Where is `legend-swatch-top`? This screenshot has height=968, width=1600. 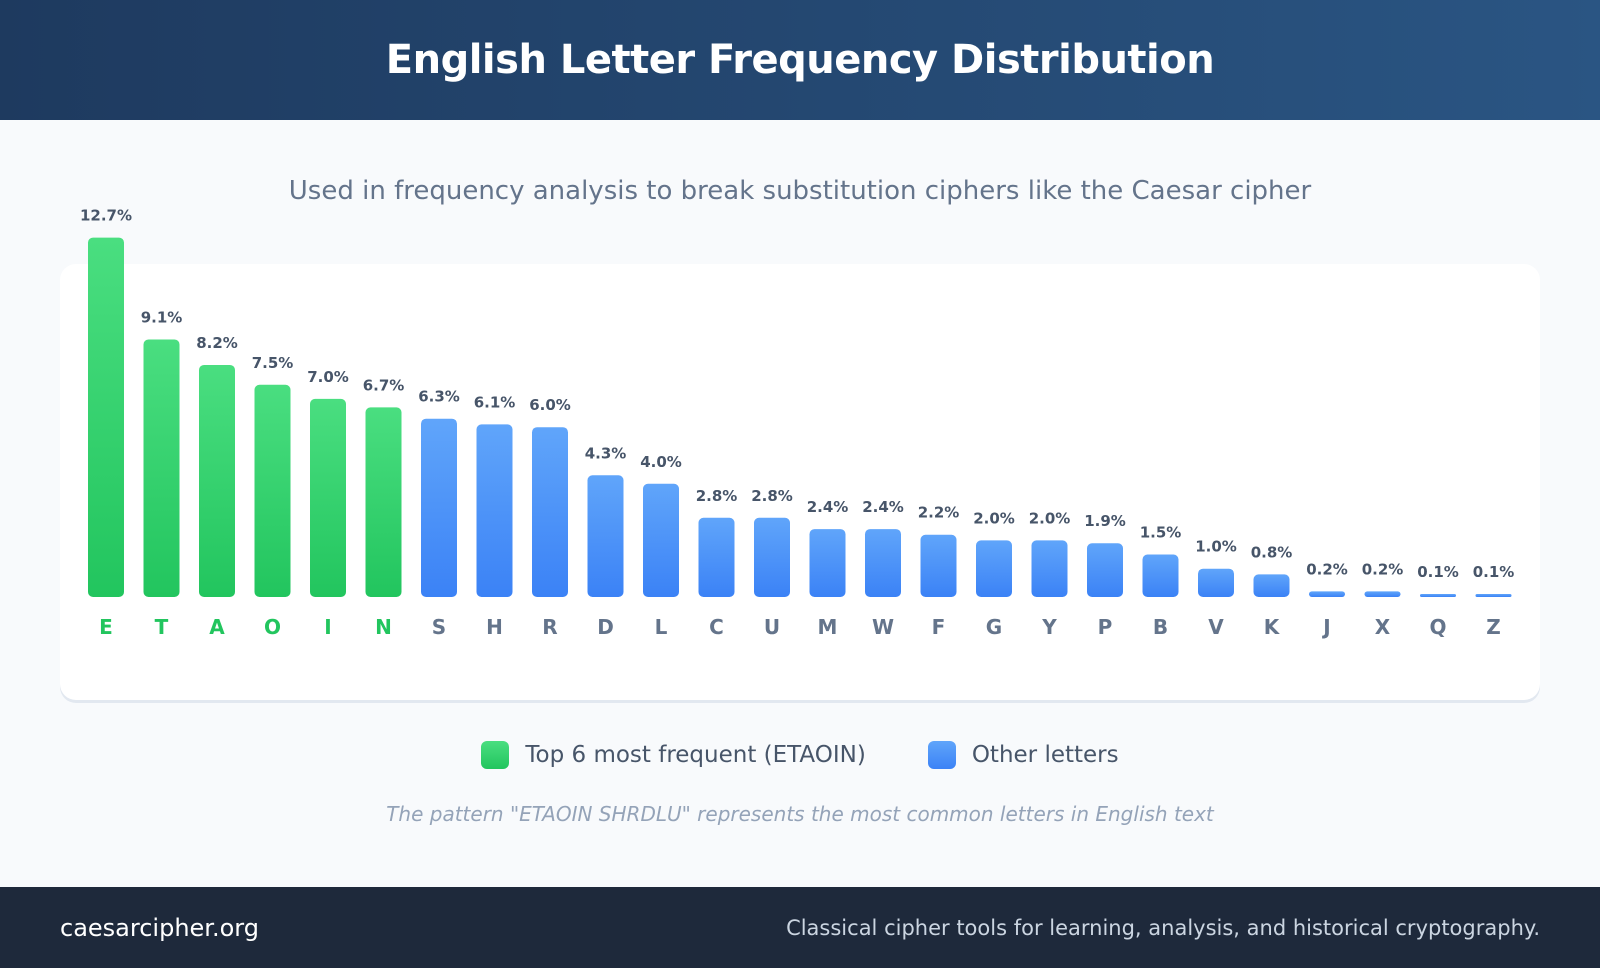 legend-swatch-top is located at coordinates (495, 755).